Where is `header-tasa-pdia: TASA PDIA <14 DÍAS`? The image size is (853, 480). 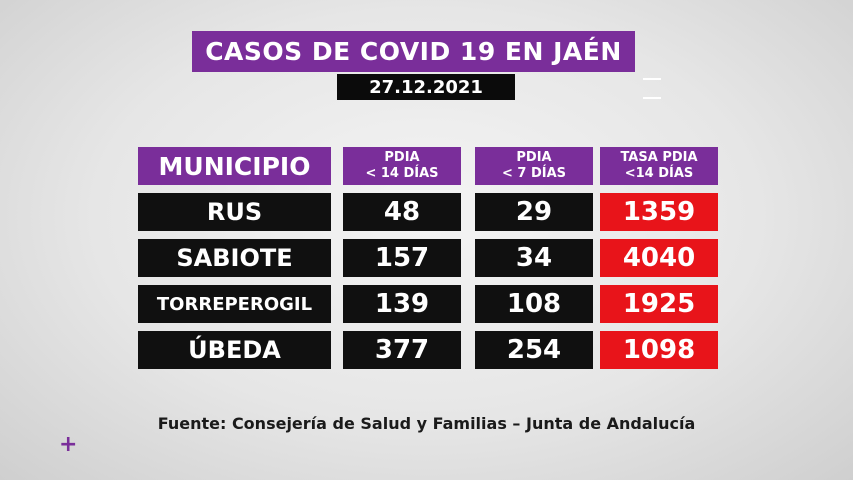
header-tasa-pdia: TASA PDIA <14 DÍAS is located at coordinates (659, 166).